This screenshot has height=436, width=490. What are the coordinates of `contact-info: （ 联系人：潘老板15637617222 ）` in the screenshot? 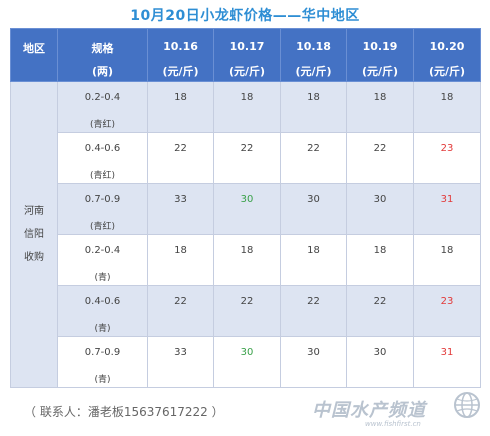 It's located at (124, 412).